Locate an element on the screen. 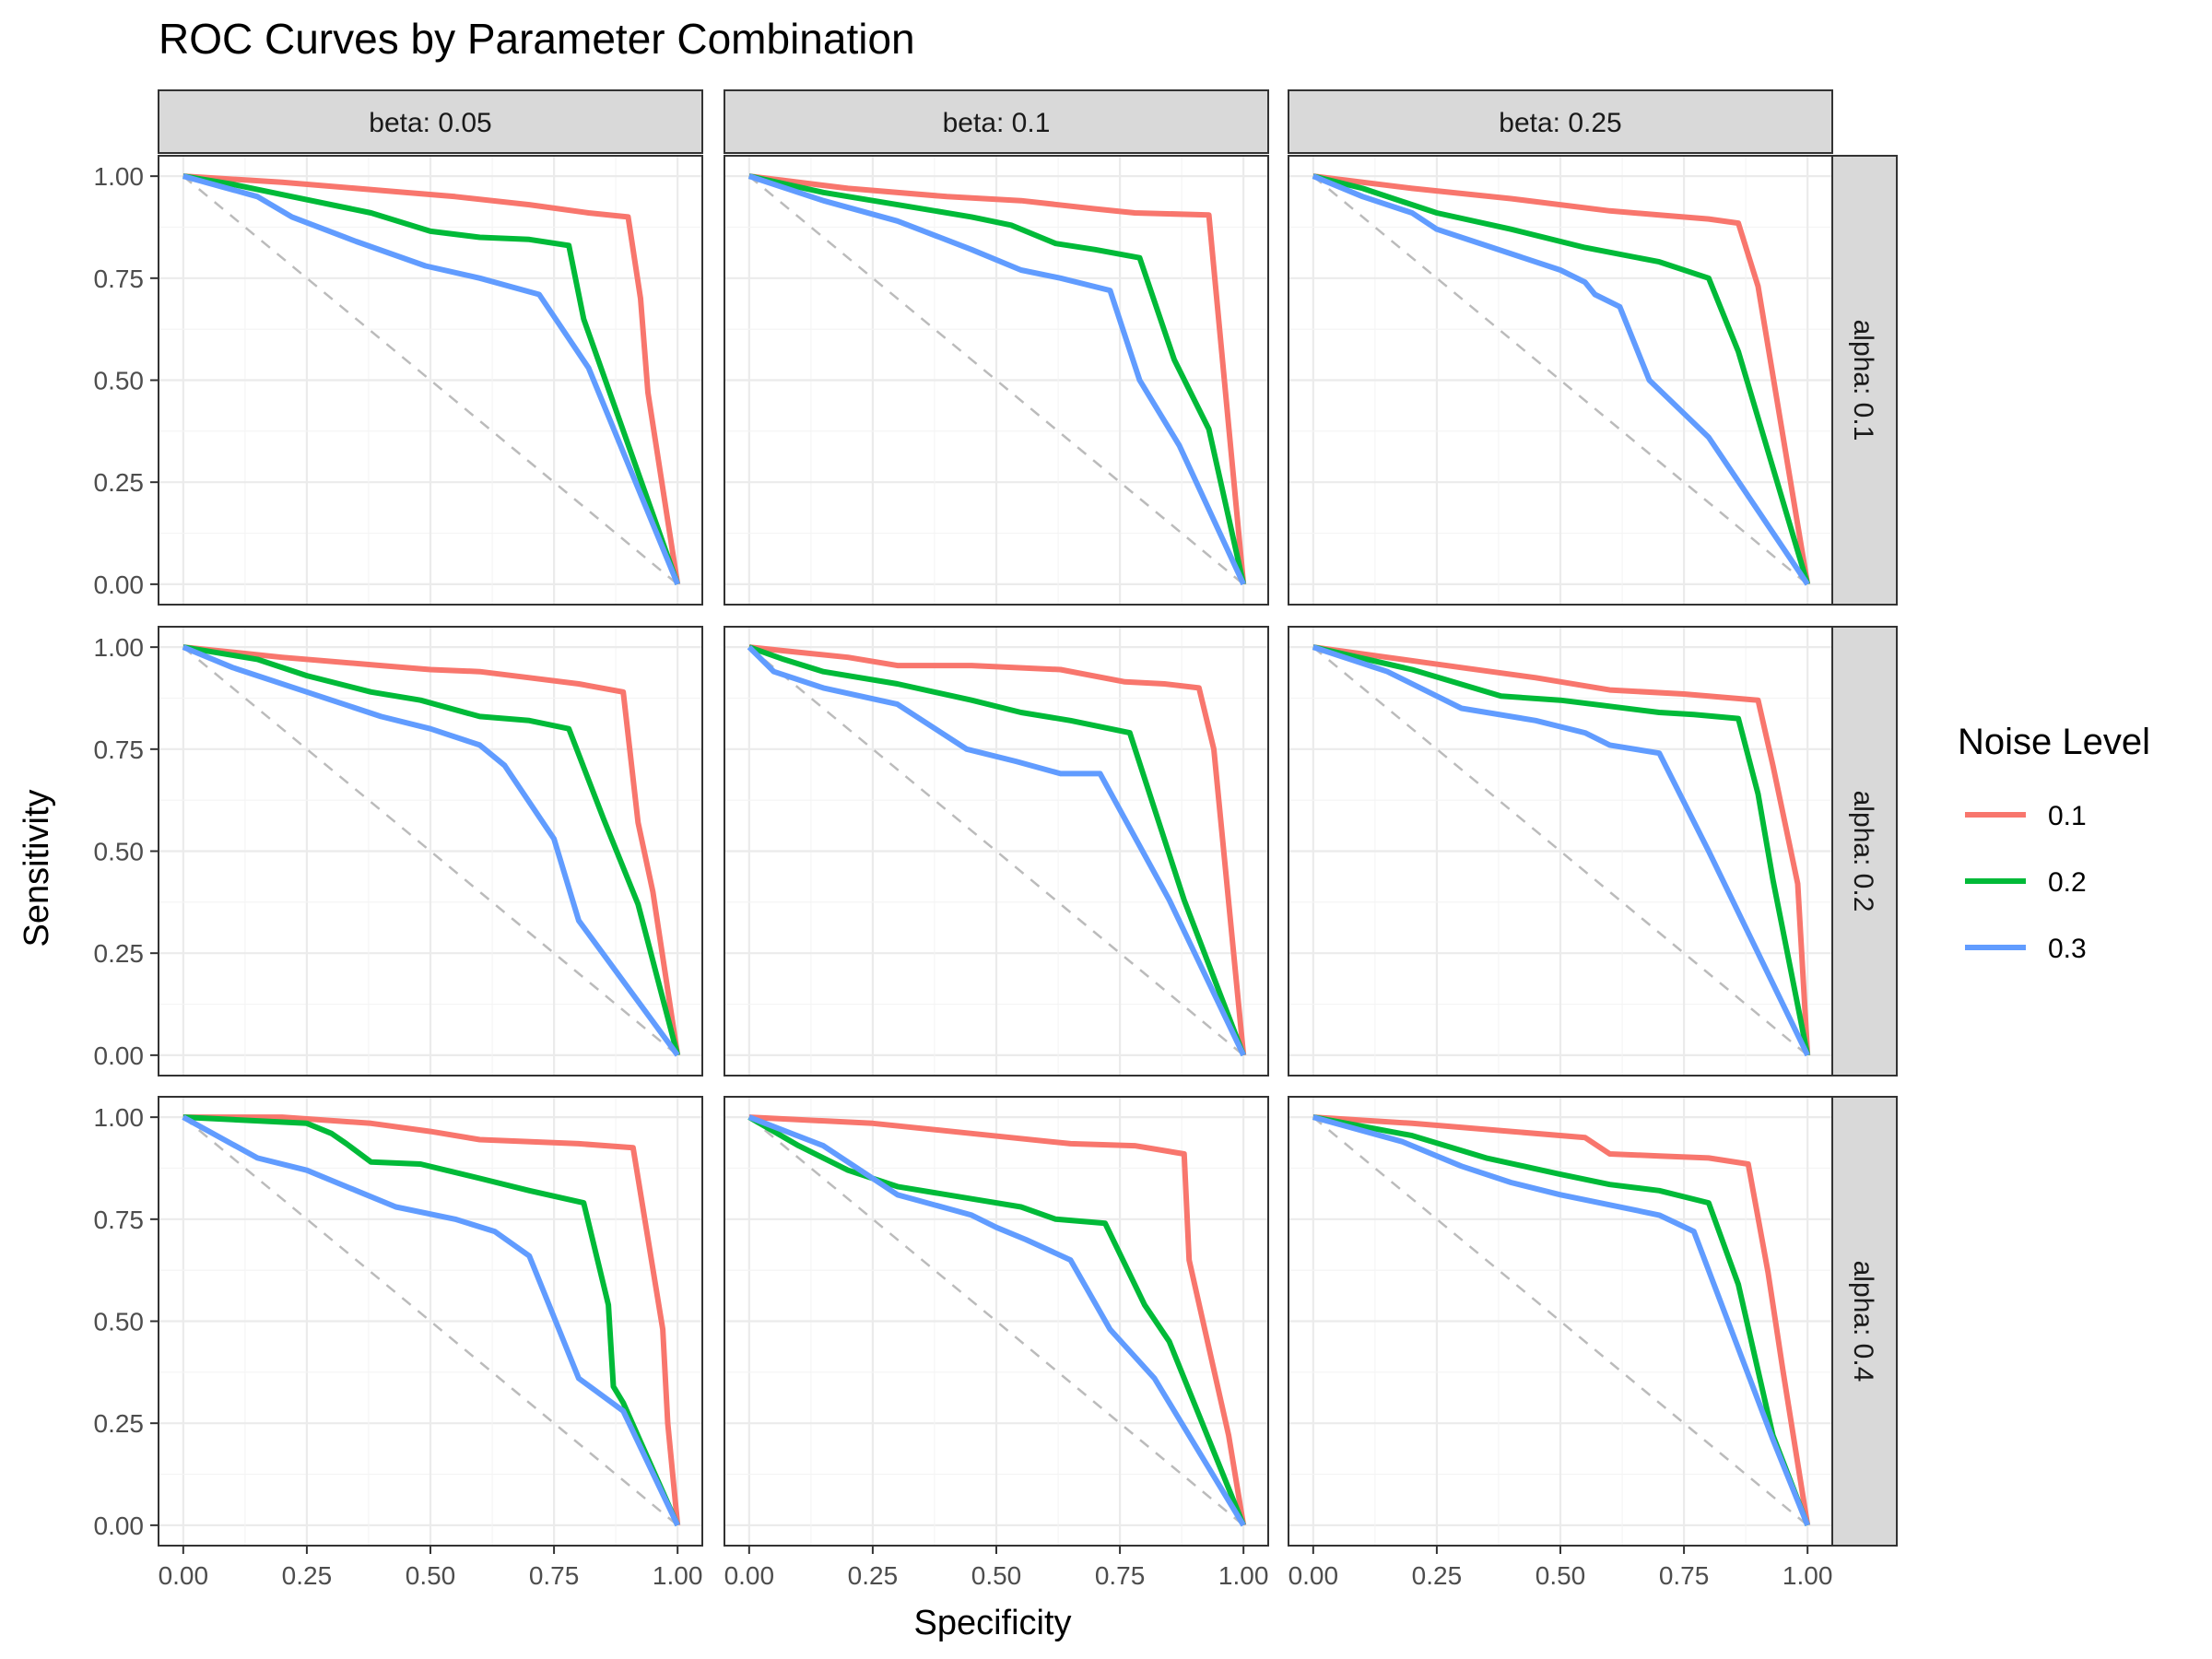 Image resolution: width=2212 pixels, height=1659 pixels. facet-strip-row-label-1: alpha: 0.2 is located at coordinates (1863, 851).